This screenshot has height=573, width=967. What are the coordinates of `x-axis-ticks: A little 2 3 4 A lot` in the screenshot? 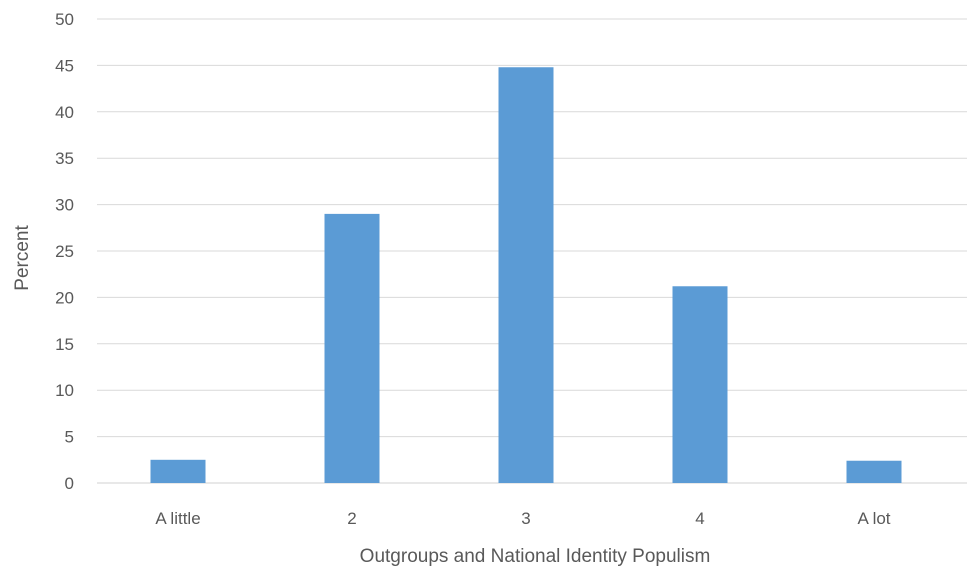 It's located at (522, 518).